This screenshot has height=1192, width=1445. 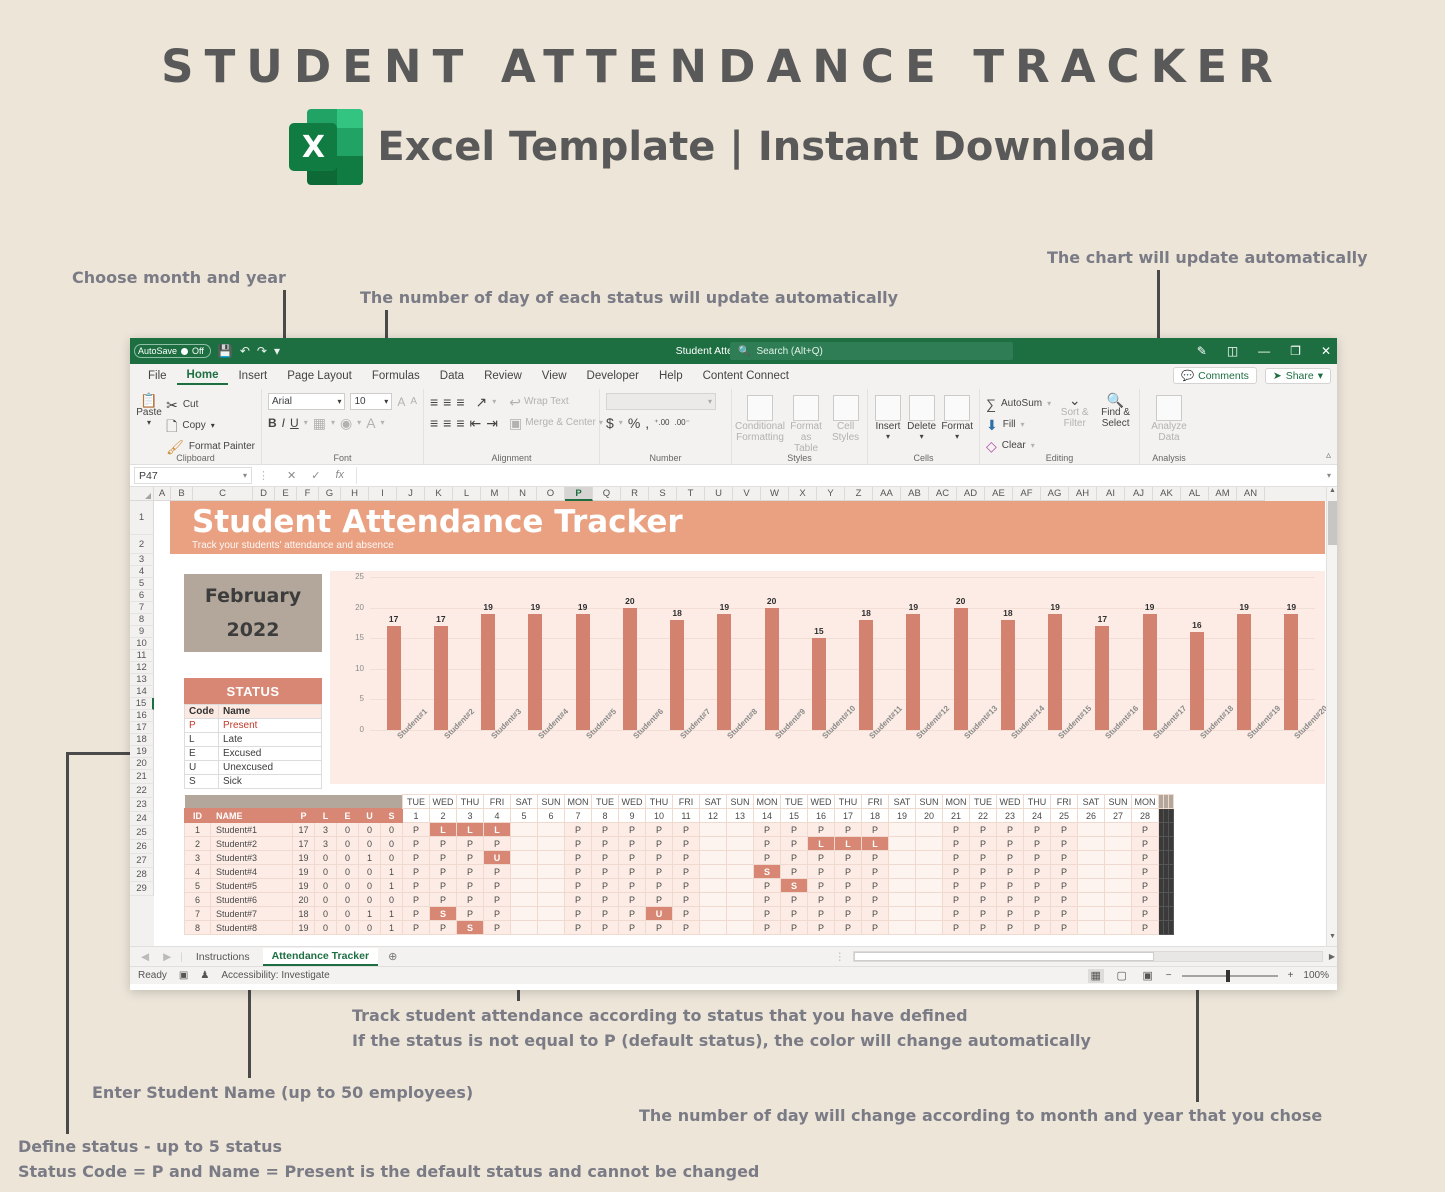 What do you see at coordinates (303, 899) in the screenshot?
I see `cell-count-p: 20` at bounding box center [303, 899].